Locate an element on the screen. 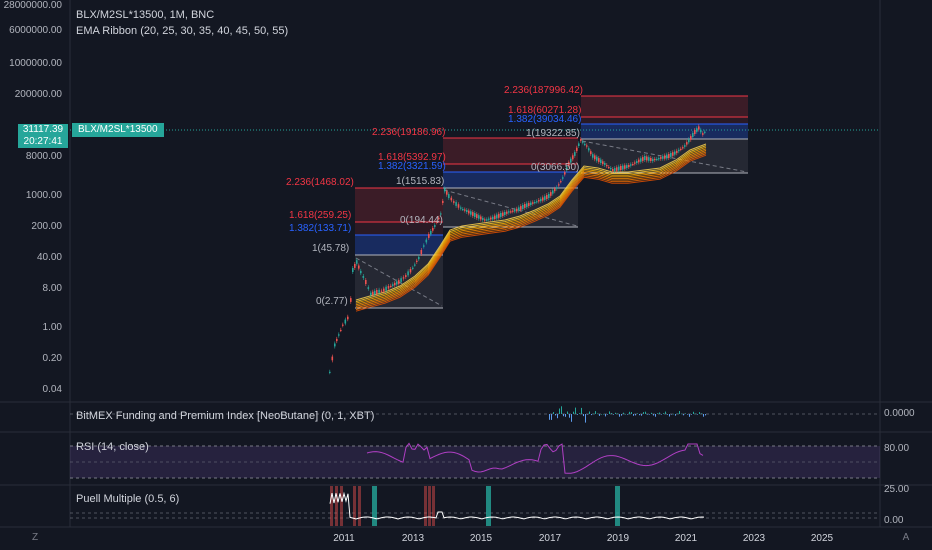 The width and height of the screenshot is (932, 550). rsi-pane-title: RSI (14, close) is located at coordinates (112, 447).